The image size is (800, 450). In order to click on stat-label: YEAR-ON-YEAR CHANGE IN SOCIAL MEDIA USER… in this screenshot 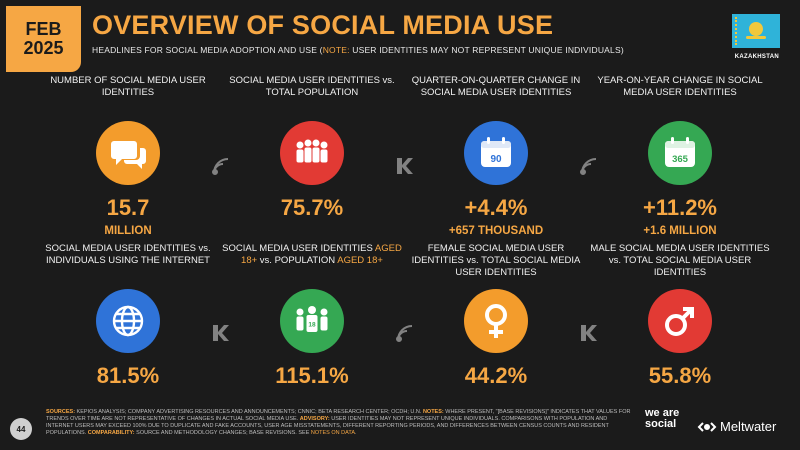, I will do `click(680, 86)`.